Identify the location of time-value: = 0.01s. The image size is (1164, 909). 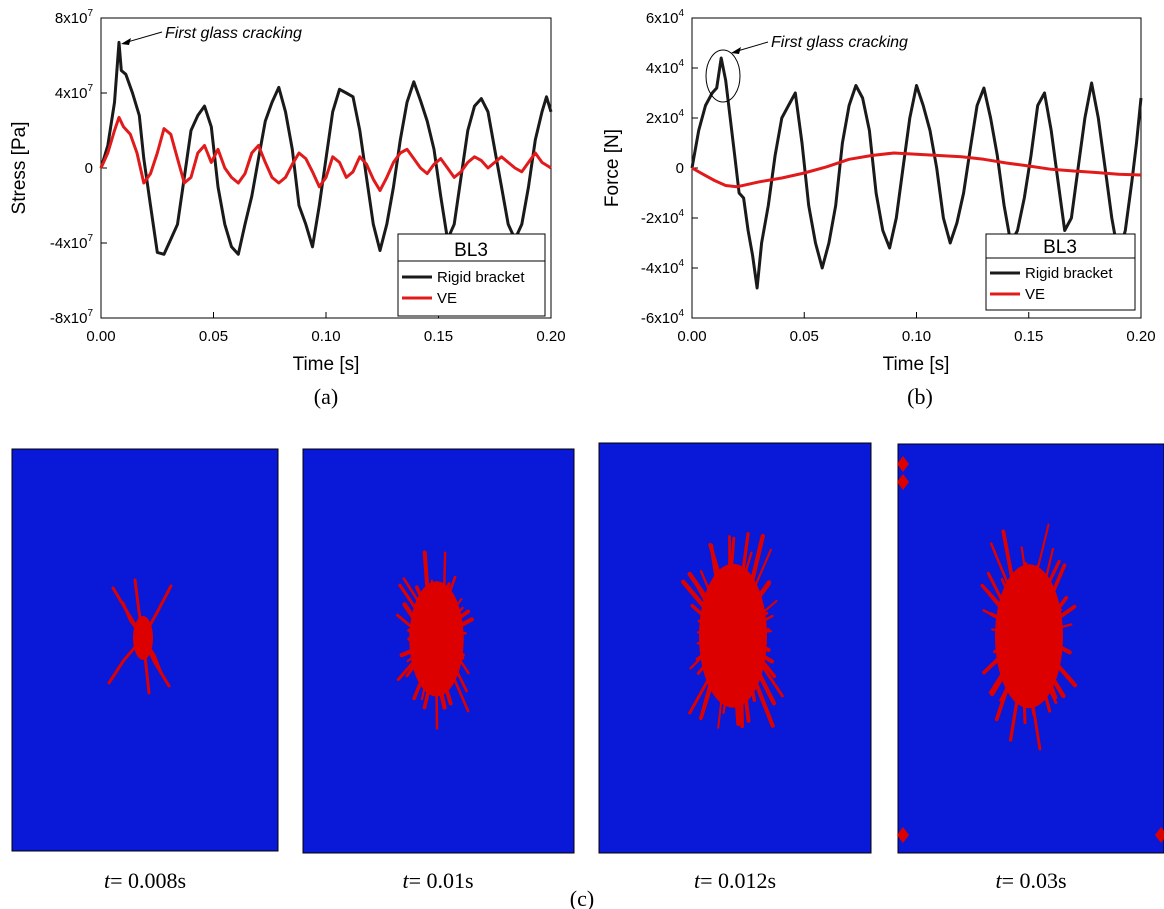
(441, 880).